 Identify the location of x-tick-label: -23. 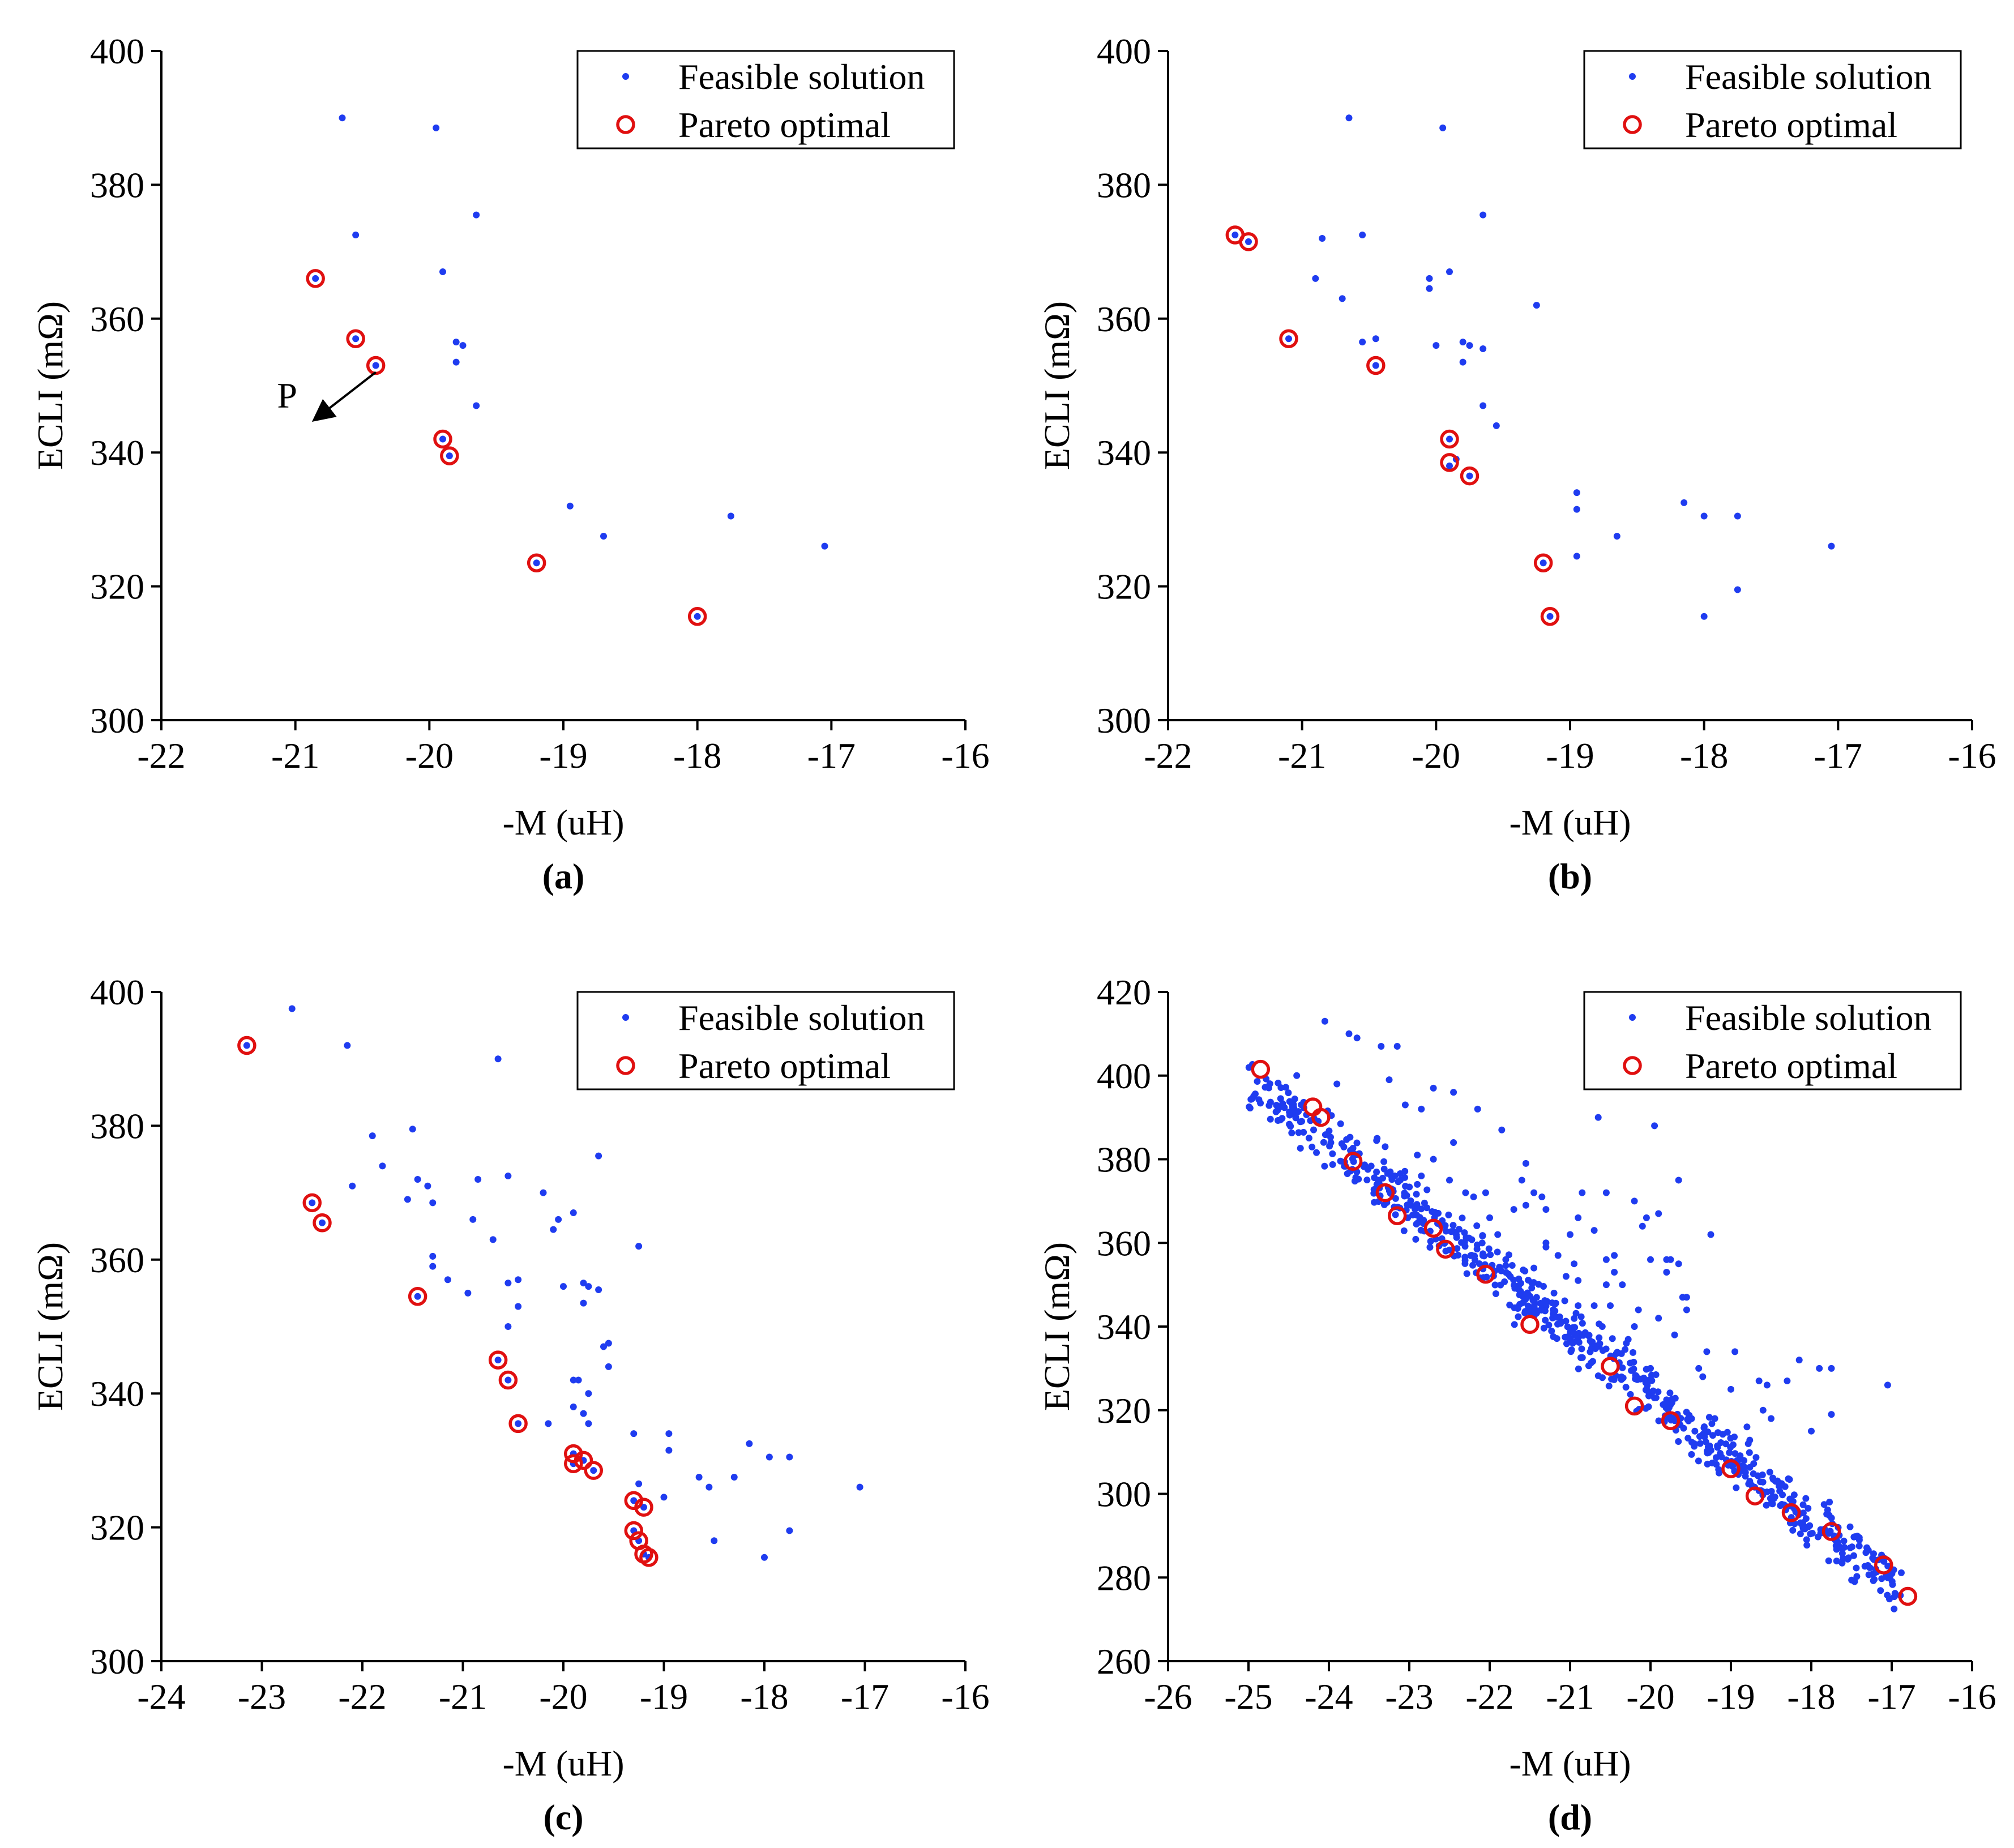
(1409, 1696).